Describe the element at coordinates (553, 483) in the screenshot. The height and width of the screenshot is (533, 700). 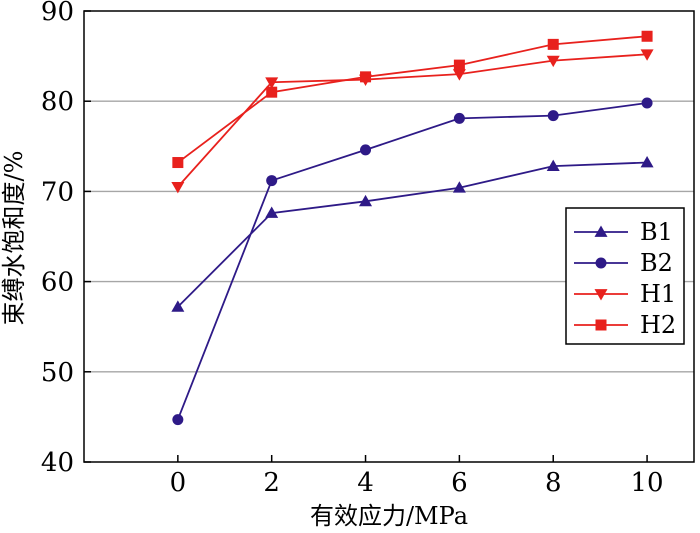
I see `x-tick-label-8: 8` at that location.